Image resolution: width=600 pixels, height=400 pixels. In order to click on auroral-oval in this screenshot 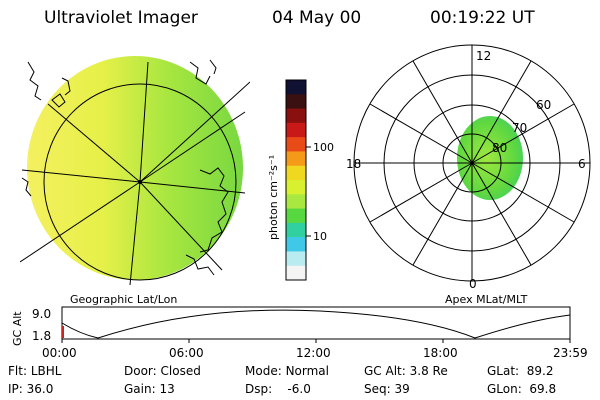, I will do `click(490, 158)`.